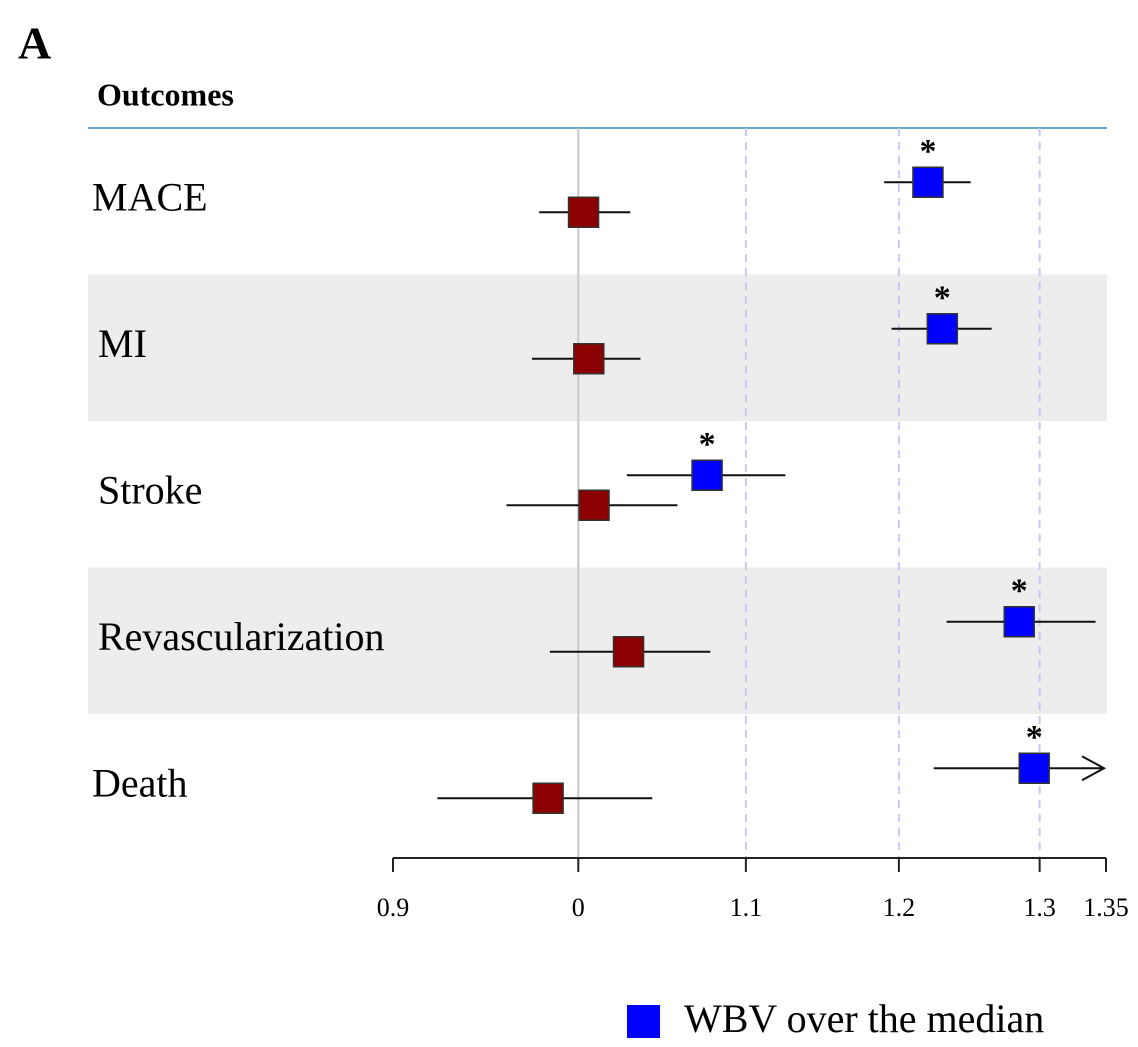  I want to click on category-label: Stroke, so click(150, 489).